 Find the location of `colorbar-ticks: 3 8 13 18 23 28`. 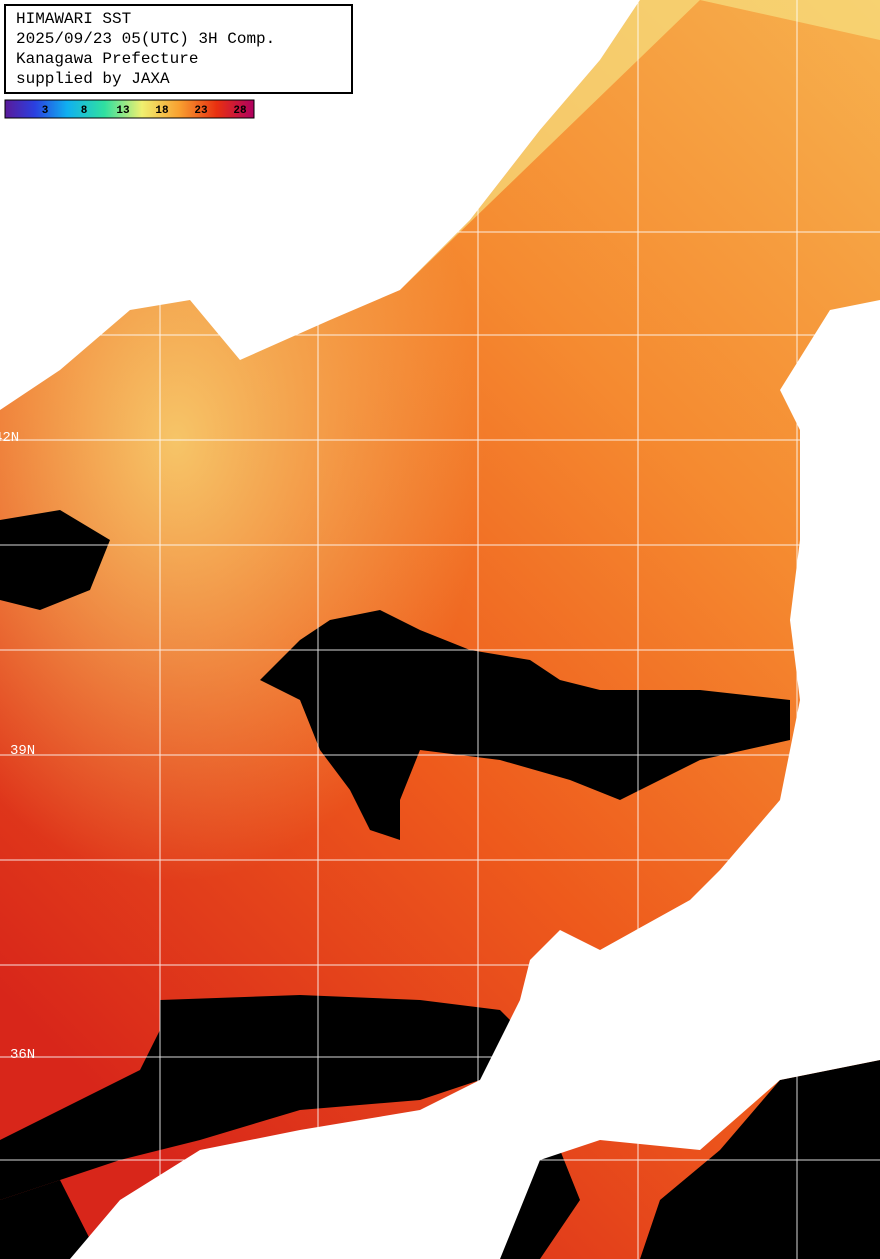

colorbar-ticks: 3 8 13 18 23 28 is located at coordinates (144, 111).